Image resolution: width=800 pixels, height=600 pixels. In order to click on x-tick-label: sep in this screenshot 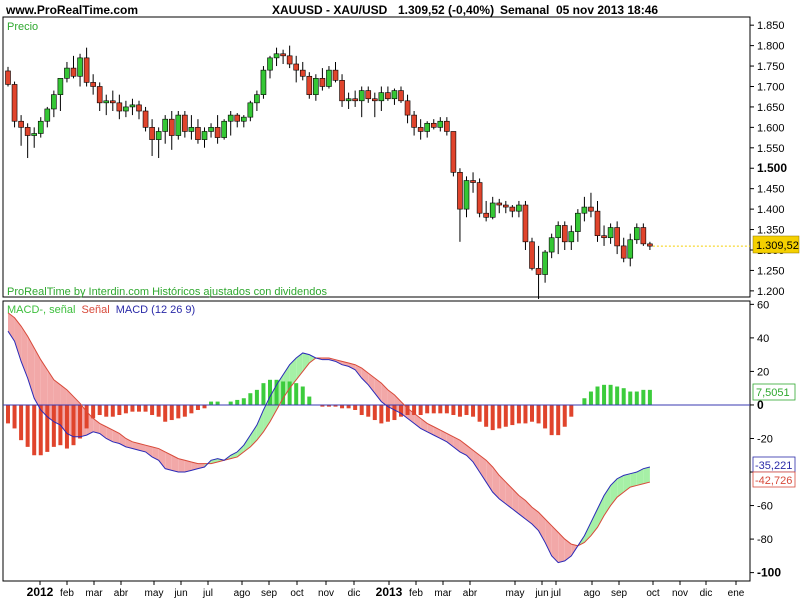, I will do `click(269, 593)`.